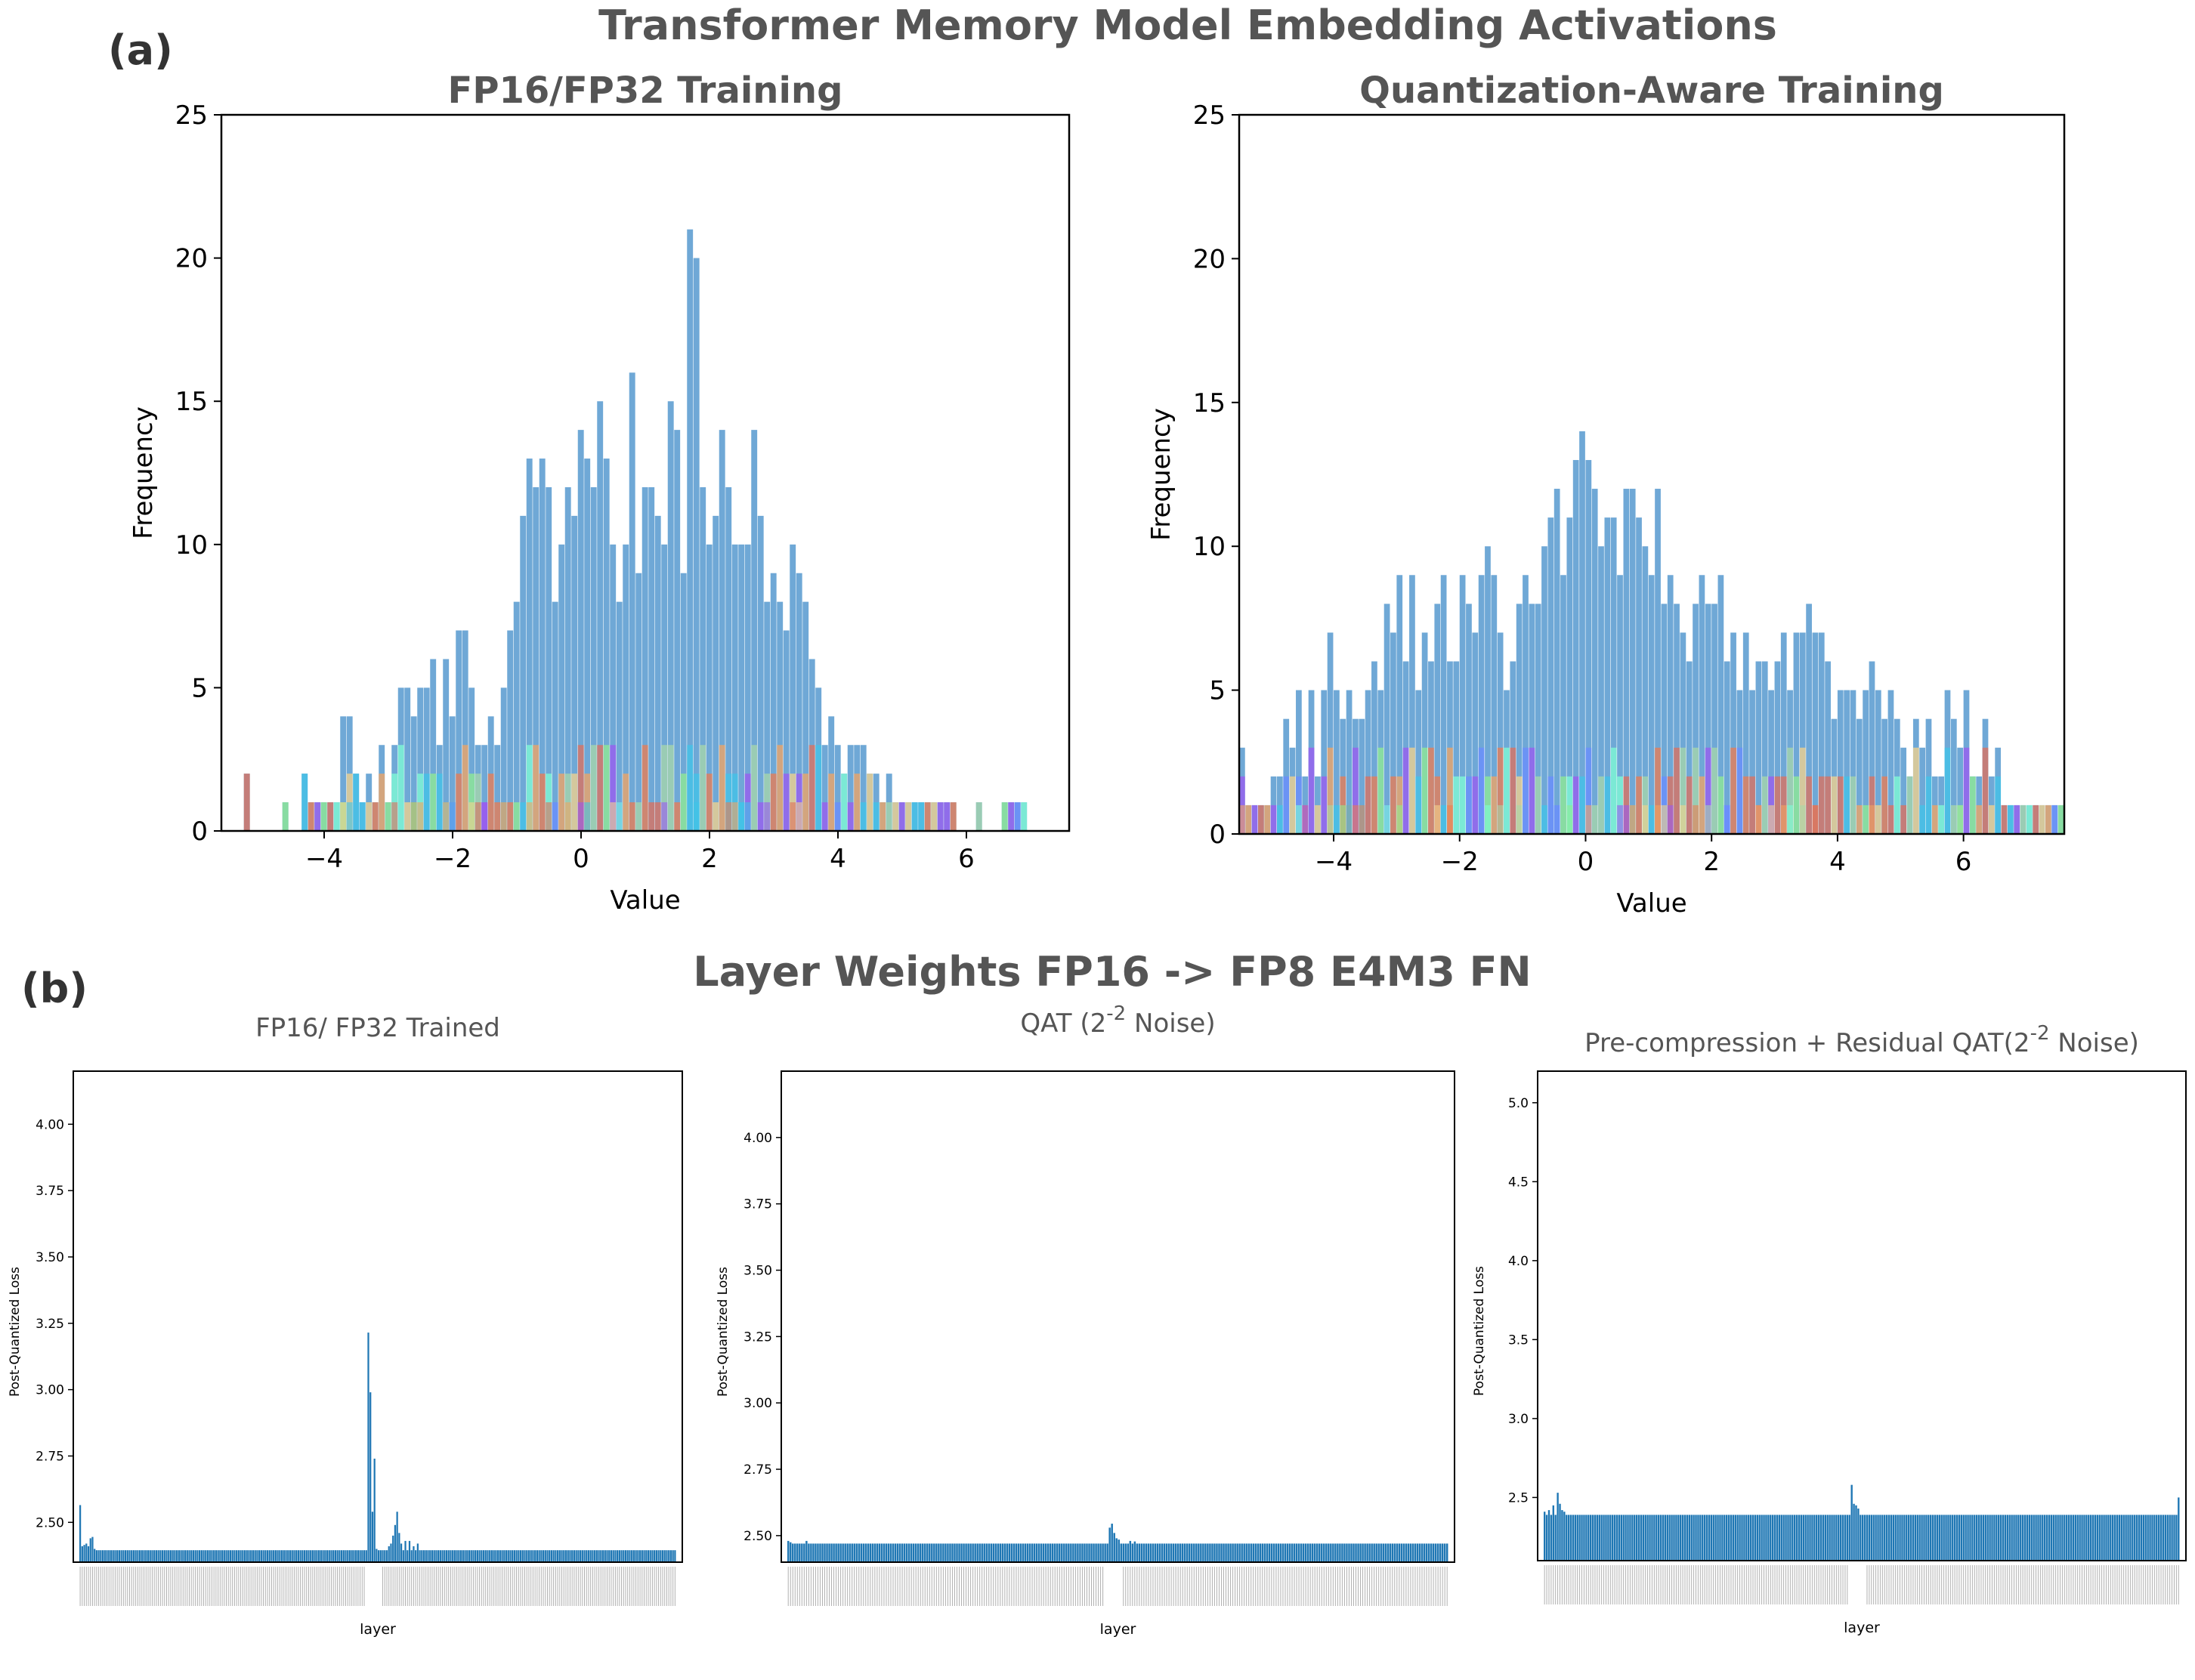 The width and height of the screenshot is (2195, 1680). Describe the element at coordinates (50, 1324) in the screenshot. I see `y-tick-label: 3.25` at that location.